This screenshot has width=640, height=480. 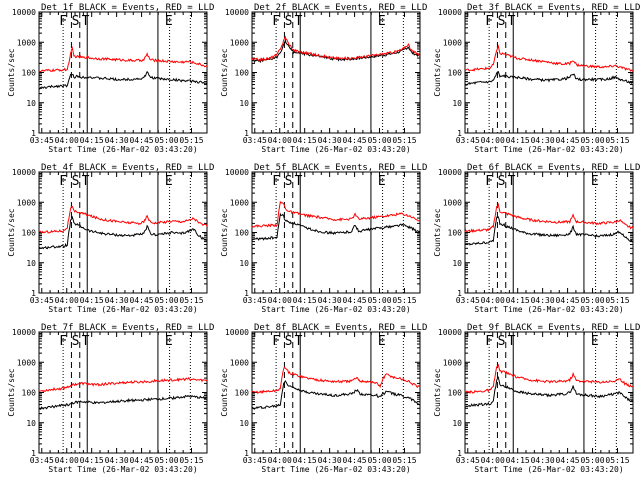 I want to click on panel-title: Det 9f BLACK = Events, RED = LLD, so click(x=553, y=328).